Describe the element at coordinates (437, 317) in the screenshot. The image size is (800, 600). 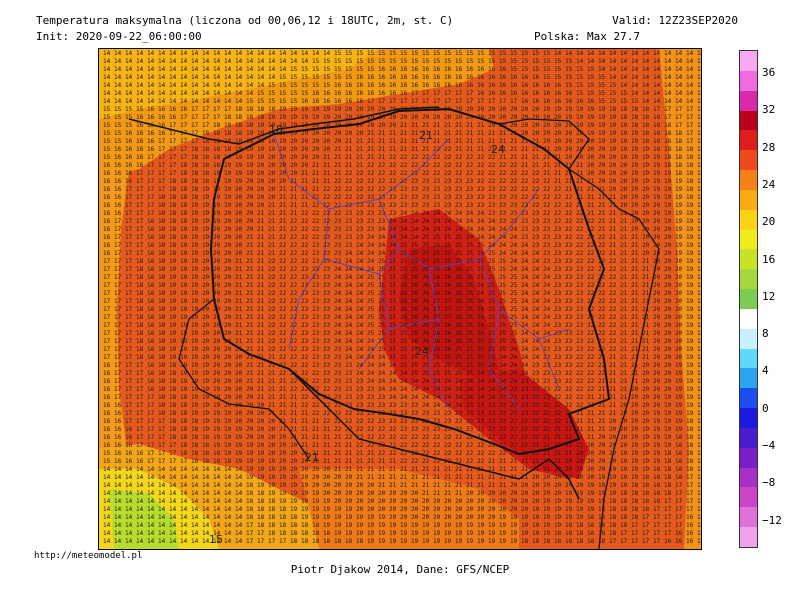
I see `svg-text: 27` at that location.